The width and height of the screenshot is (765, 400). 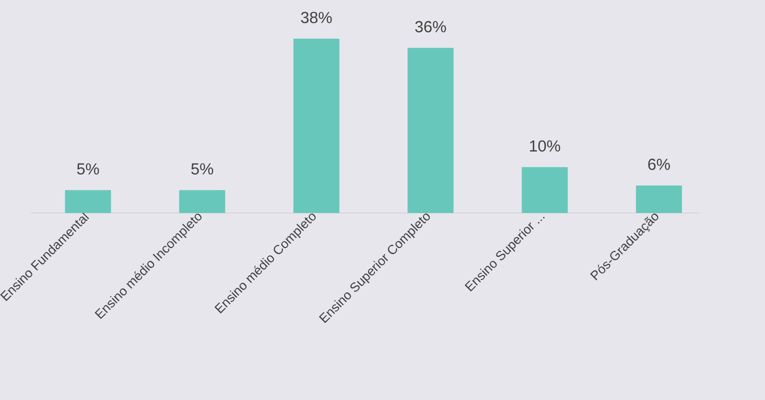 What do you see at coordinates (545, 146) in the screenshot?
I see `data-label: 10%` at bounding box center [545, 146].